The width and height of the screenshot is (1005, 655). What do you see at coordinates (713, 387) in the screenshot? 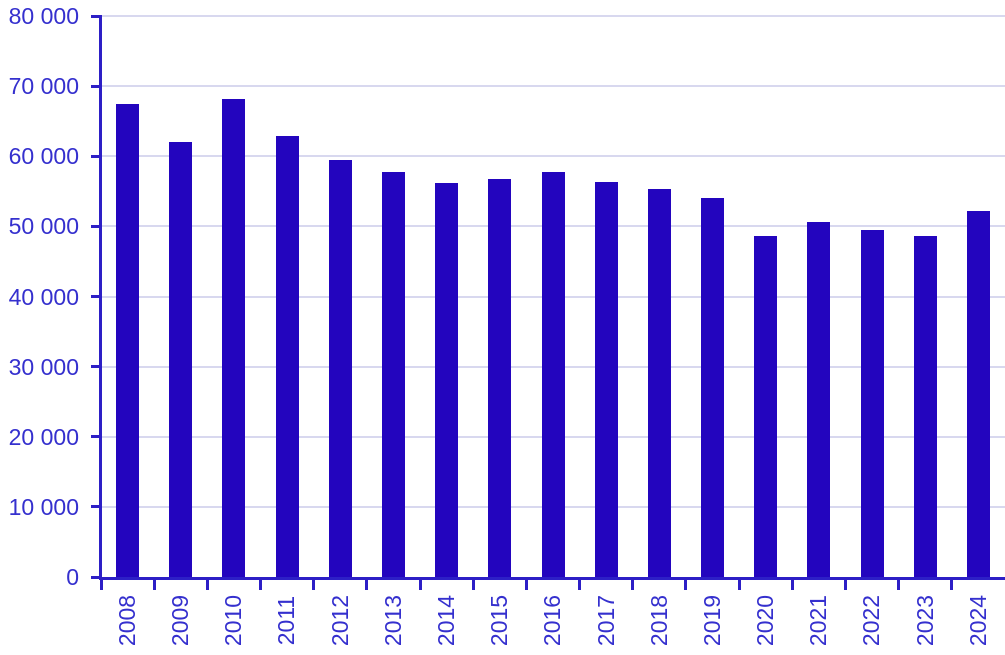
I see `bar-2019` at bounding box center [713, 387].